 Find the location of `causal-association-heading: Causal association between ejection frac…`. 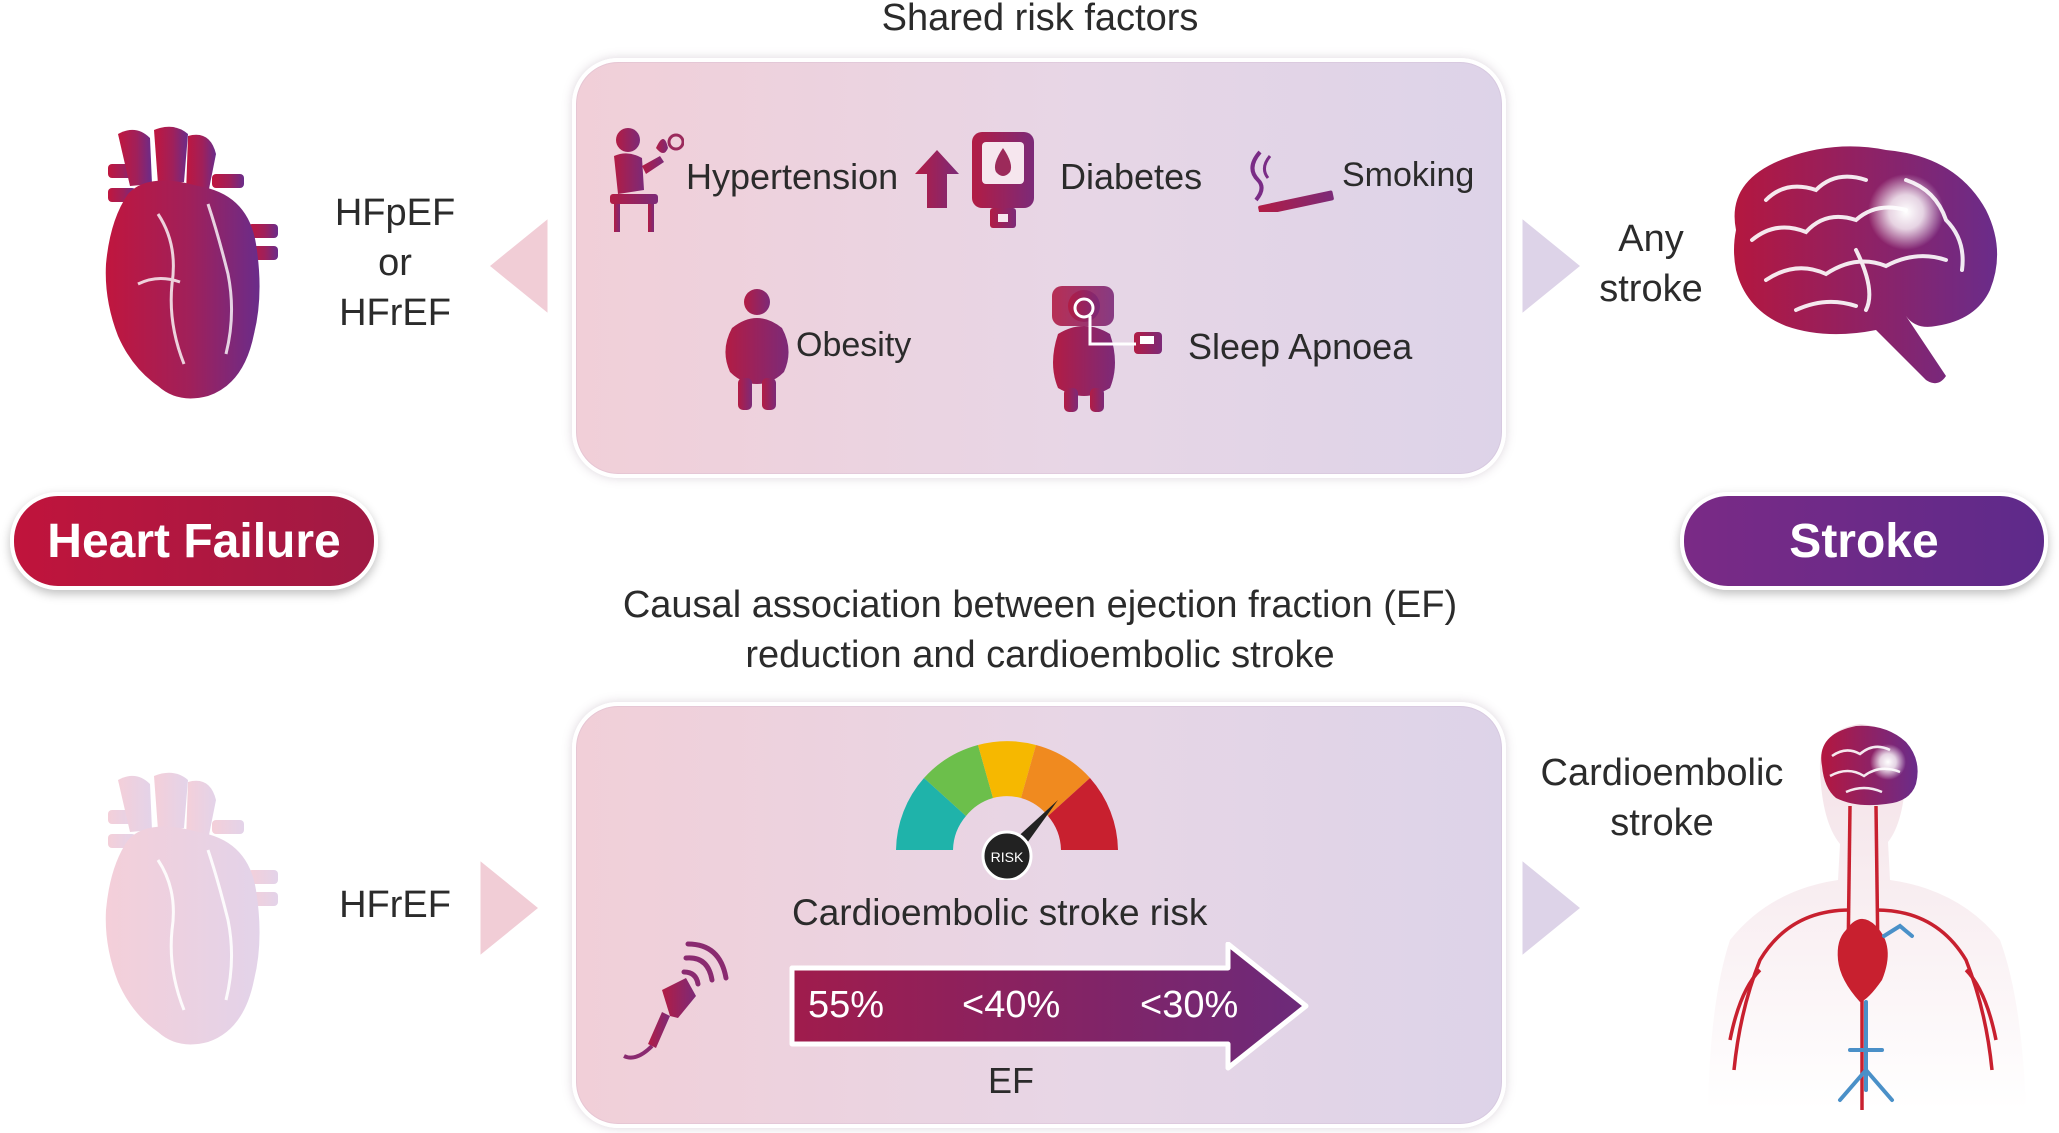

causal-association-heading: Causal association between ejection frac… is located at coordinates (1040, 630).